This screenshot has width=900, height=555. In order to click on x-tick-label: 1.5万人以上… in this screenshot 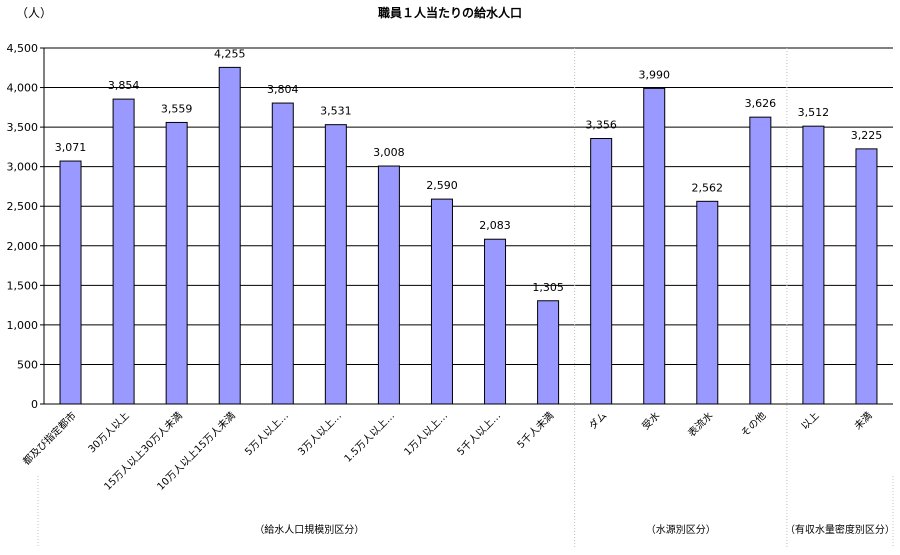, I will do `click(369, 437)`.